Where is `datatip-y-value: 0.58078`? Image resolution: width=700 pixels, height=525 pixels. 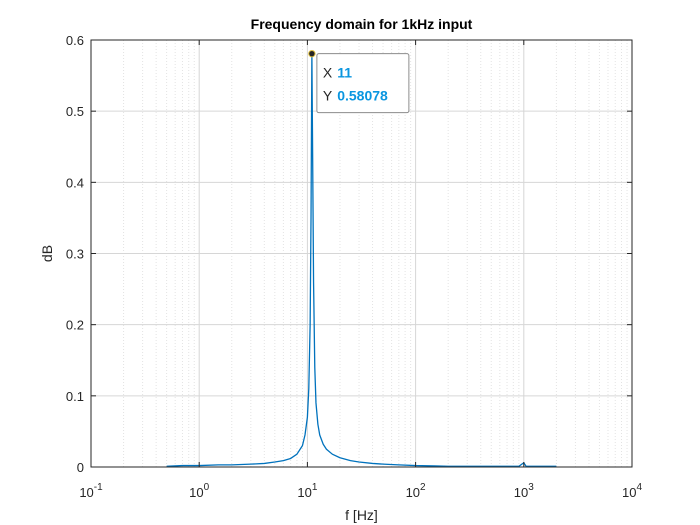
datatip-y-value: 0.58078 is located at coordinates (362, 96).